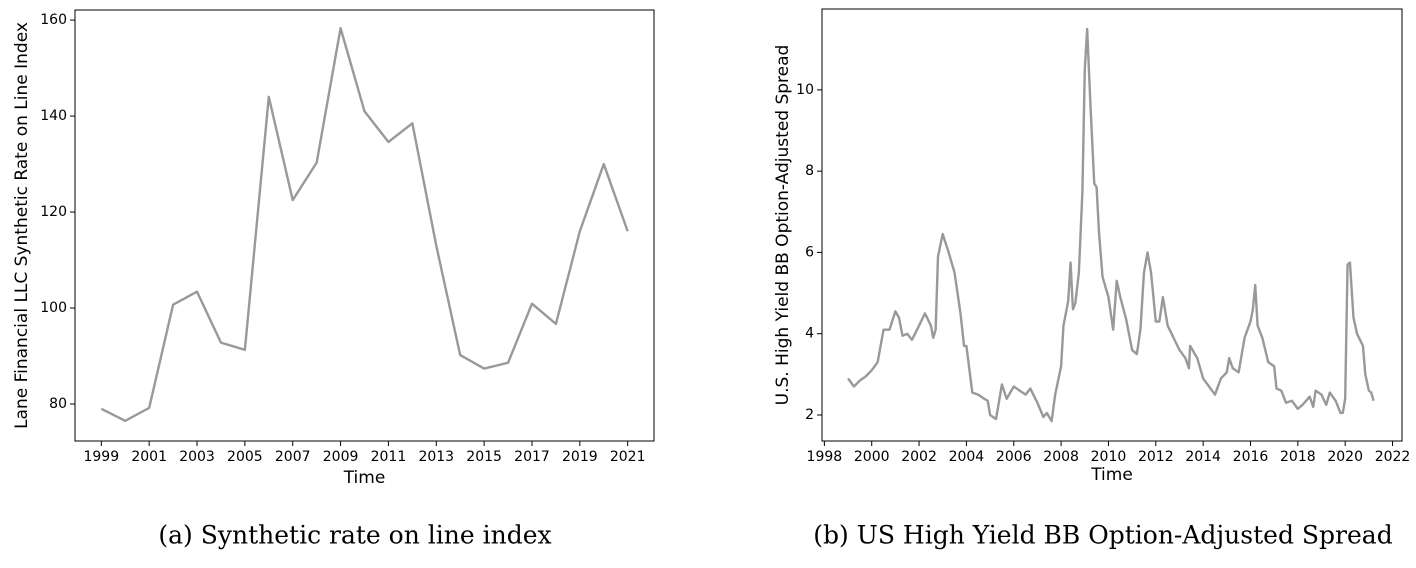 The height and width of the screenshot is (568, 1416). I want to click on x-tick-label: 2006, so click(1014, 457).